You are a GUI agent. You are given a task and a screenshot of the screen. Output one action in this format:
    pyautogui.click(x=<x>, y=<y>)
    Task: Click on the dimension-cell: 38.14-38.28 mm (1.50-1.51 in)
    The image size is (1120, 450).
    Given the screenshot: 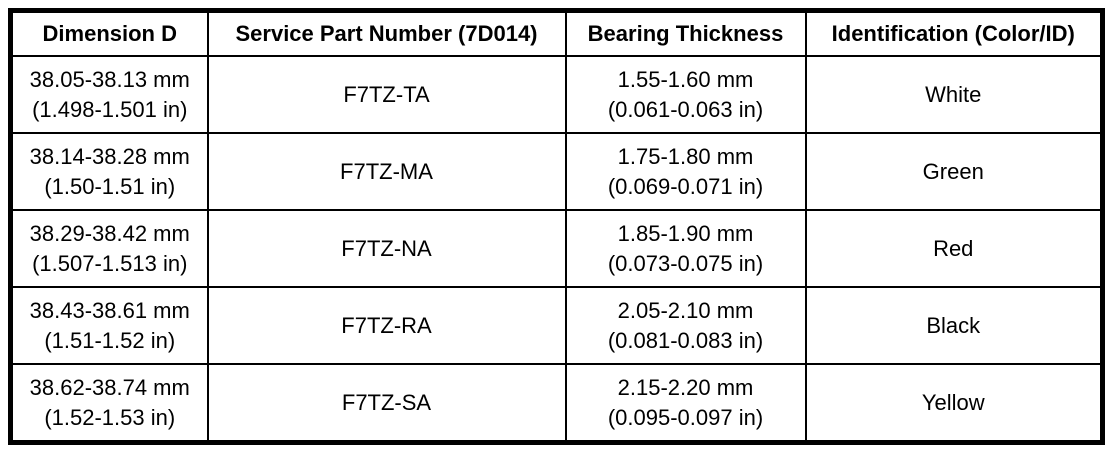 What is the action you would take?
    pyautogui.click(x=109, y=171)
    